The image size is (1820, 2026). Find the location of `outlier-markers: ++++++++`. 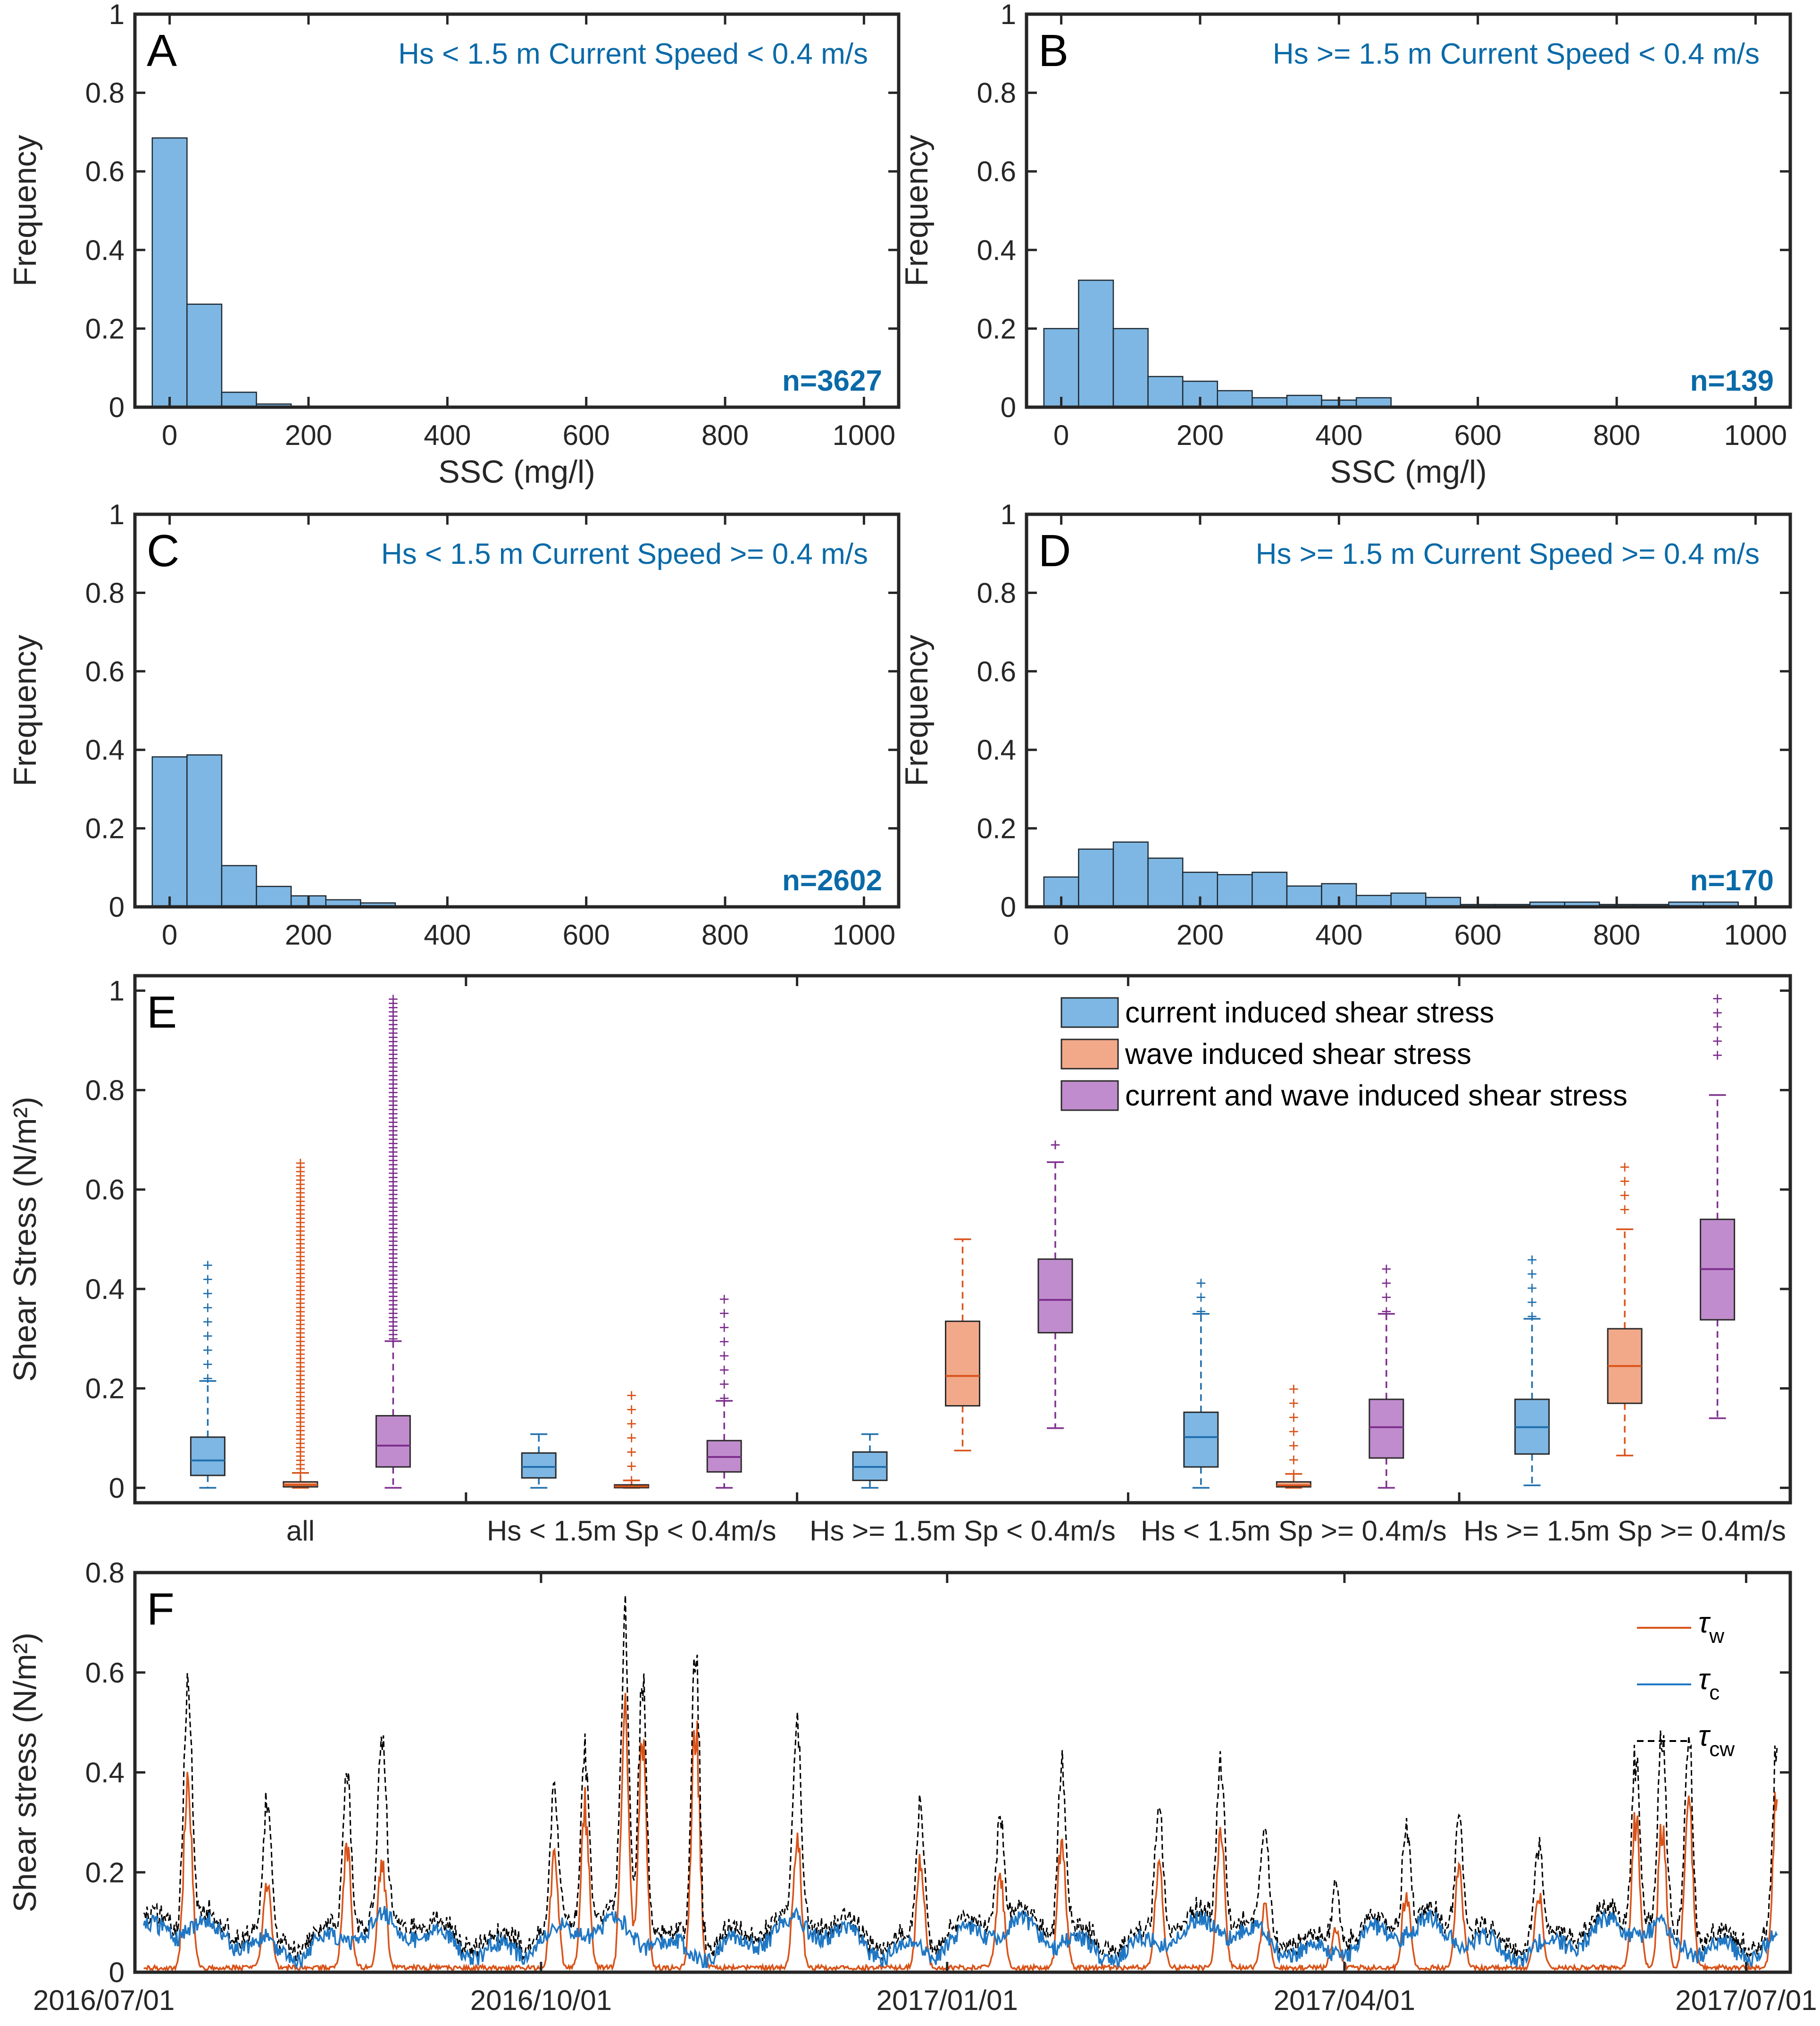

outlier-markers: ++++++++ is located at coordinates (724, 1349).